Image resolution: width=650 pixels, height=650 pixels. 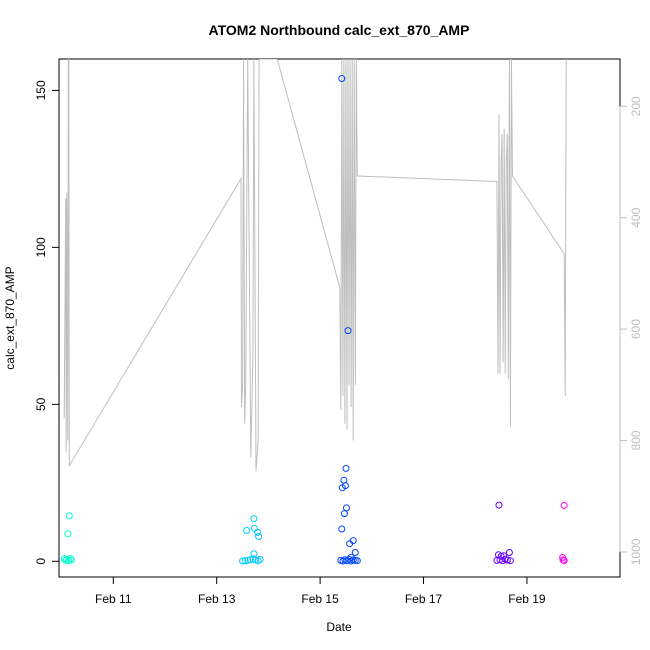 I want to click on y2-tick-label-3: 800, so click(x=636, y=440).